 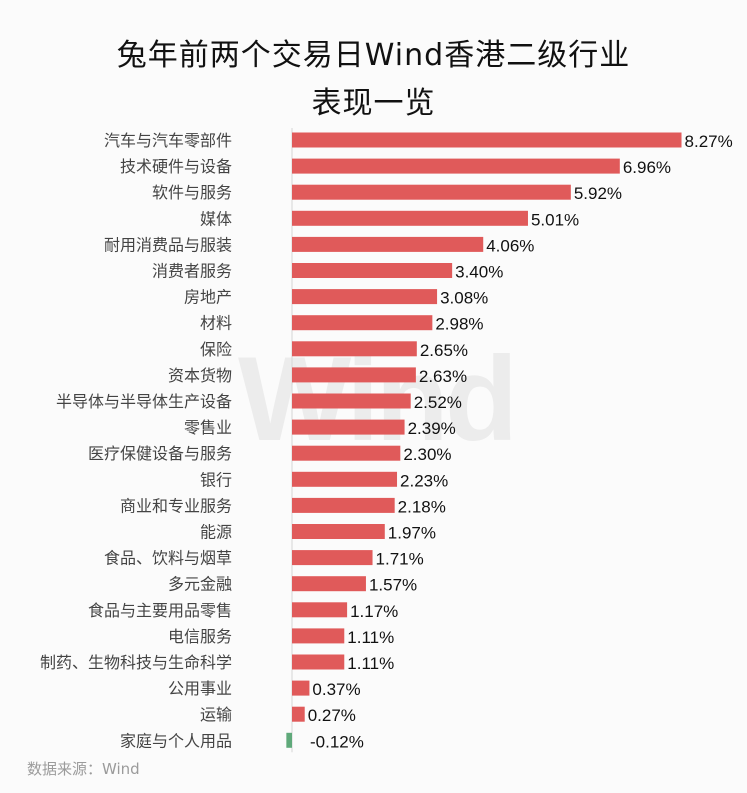 I want to click on value-label: 3.08%, so click(x=464, y=298).